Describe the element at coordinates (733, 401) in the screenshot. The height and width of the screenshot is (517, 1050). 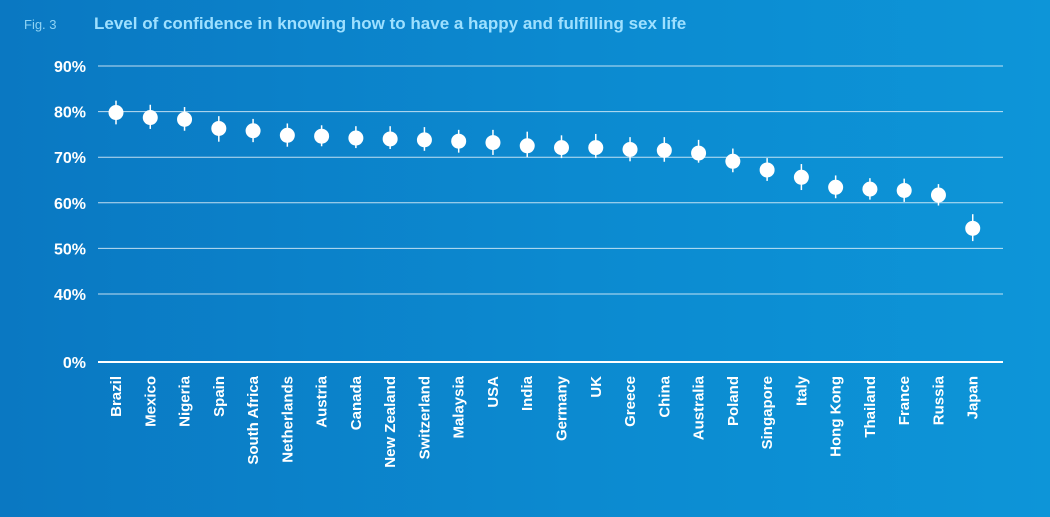
I see `x-tick-label: Poland` at that location.